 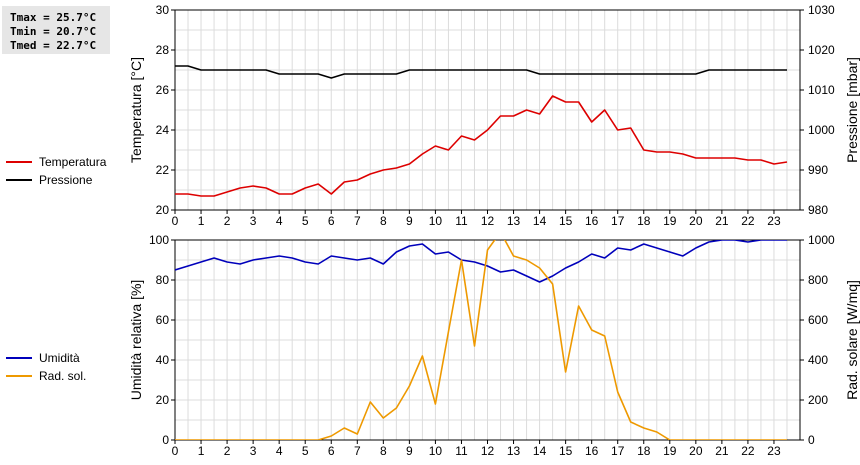 What do you see at coordinates (136, 110) in the screenshot?
I see `y-left-axis-title: Temperatura [°C]` at bounding box center [136, 110].